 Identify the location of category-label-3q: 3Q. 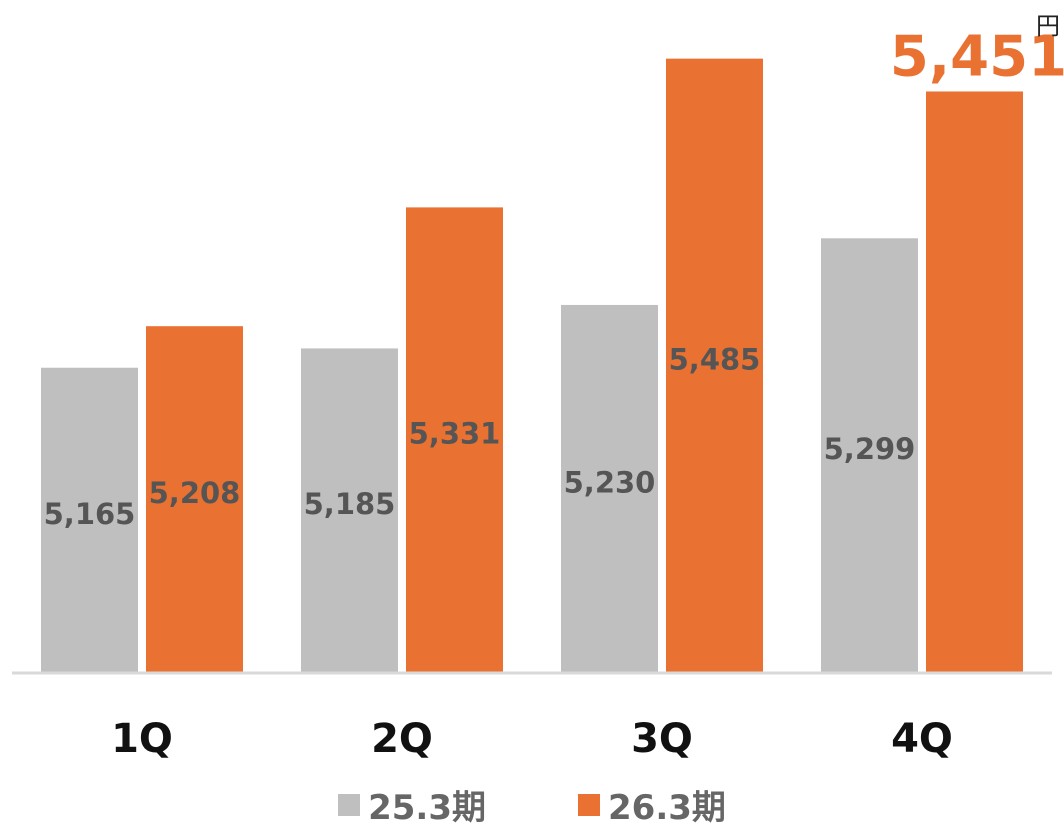
(662, 739).